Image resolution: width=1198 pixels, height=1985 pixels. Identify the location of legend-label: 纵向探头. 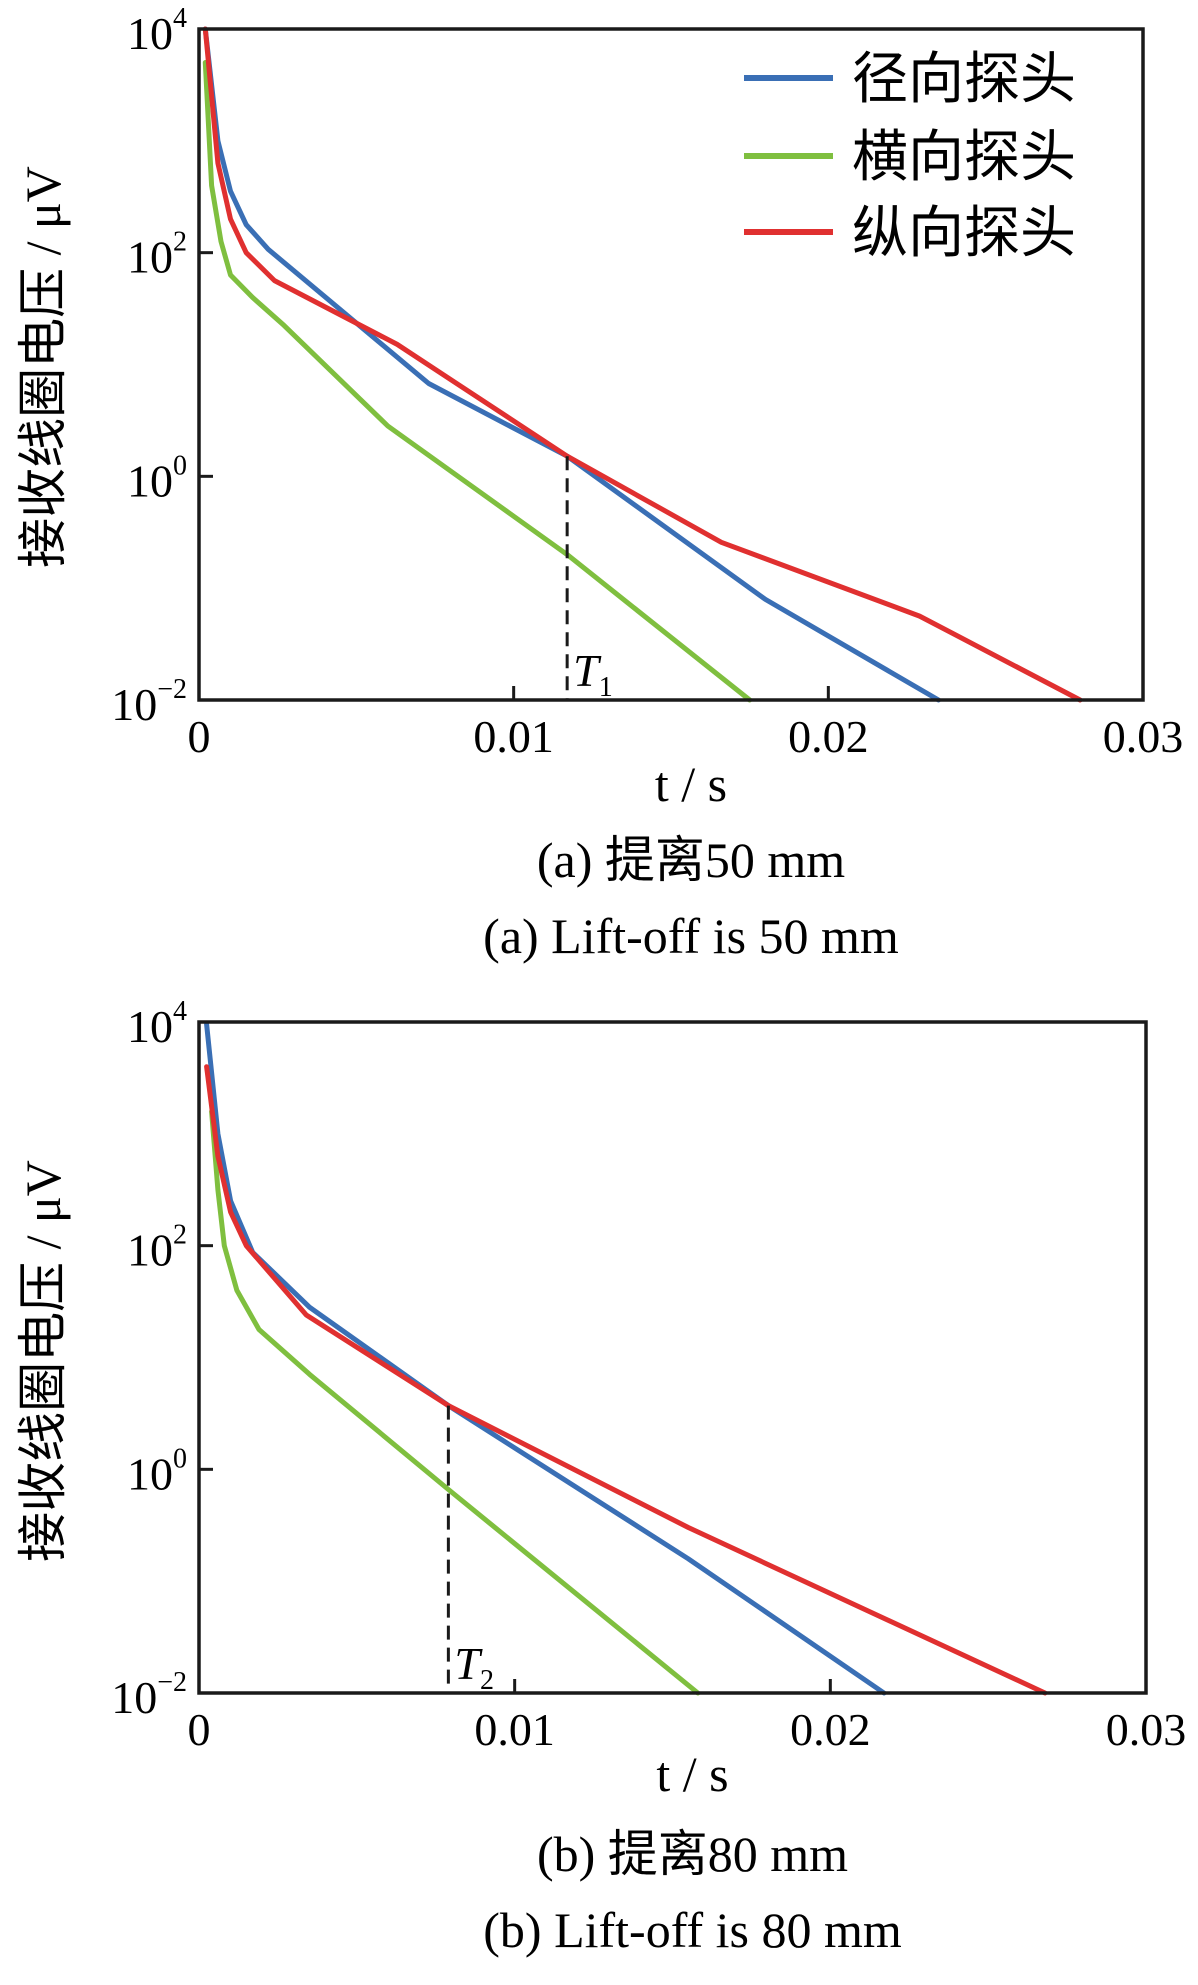
(964, 234).